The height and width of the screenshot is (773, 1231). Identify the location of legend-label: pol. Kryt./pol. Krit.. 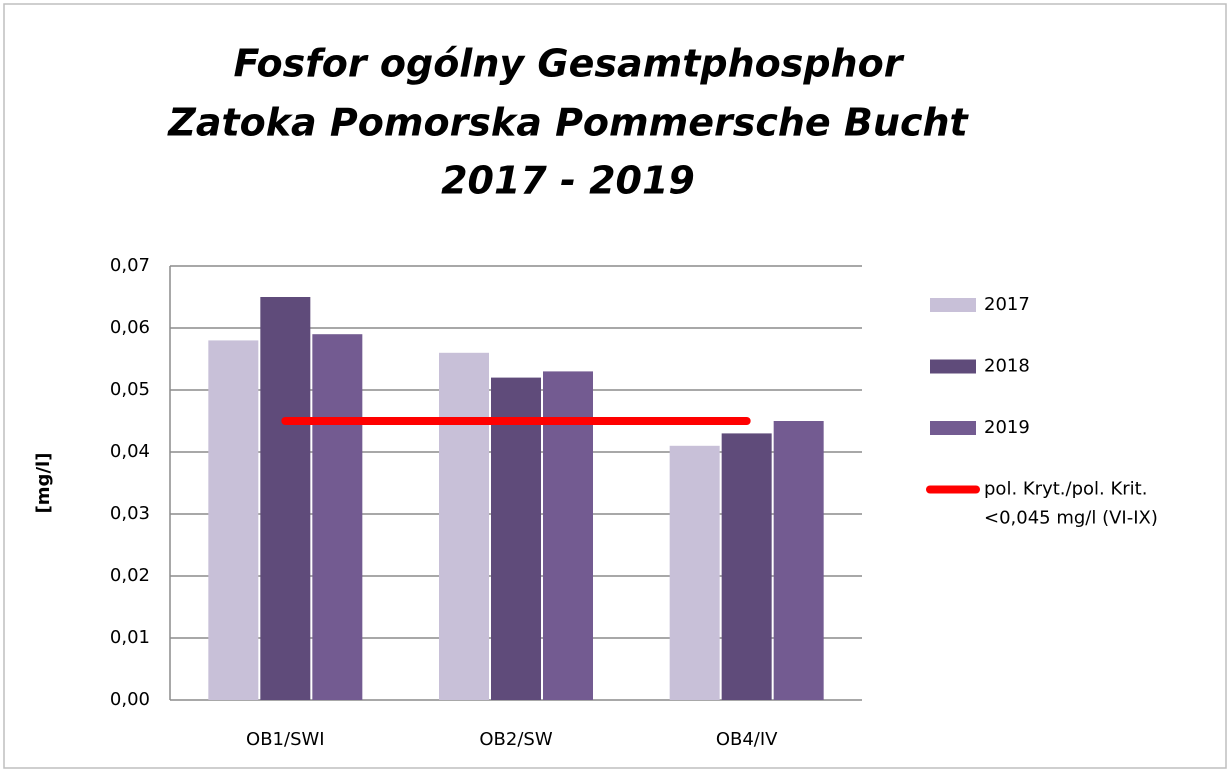
(1065, 489).